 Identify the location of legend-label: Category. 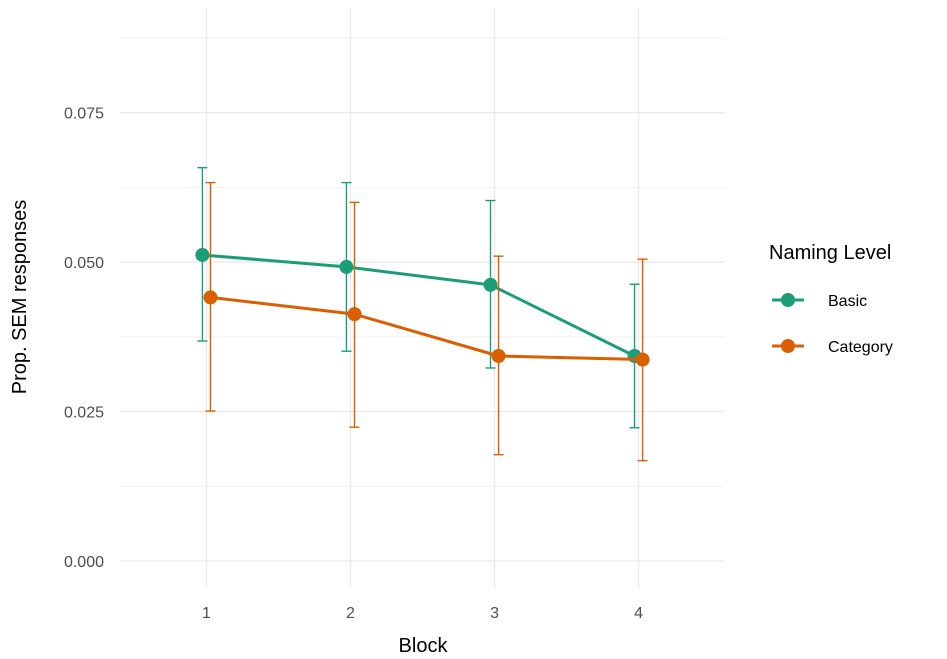
(860, 347).